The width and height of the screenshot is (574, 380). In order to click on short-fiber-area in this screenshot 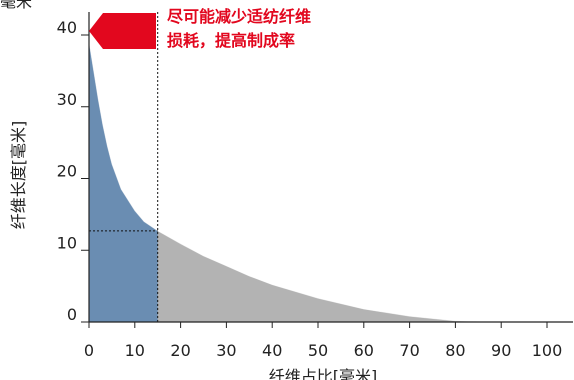, I will do `click(123, 182)`.